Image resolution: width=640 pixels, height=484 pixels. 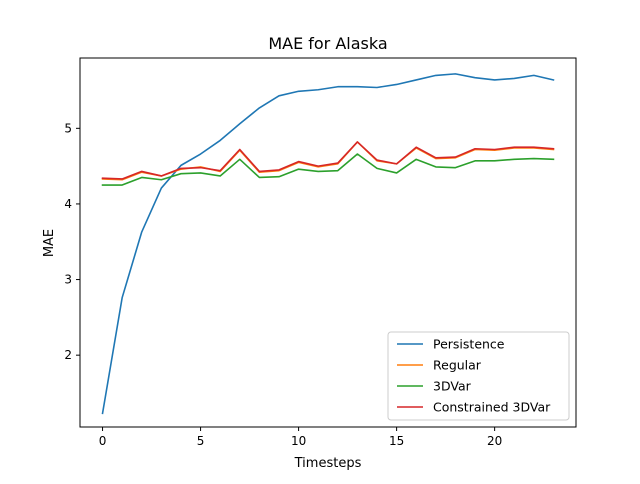 What do you see at coordinates (298, 441) in the screenshot?
I see `x-tick-label-2: 10` at bounding box center [298, 441].